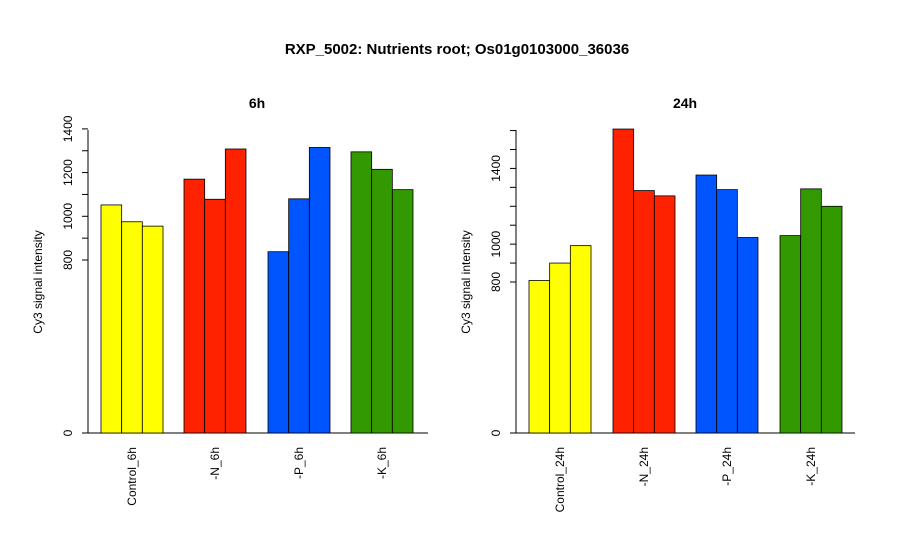 This screenshot has height=550, width=900. I want to click on category-labels-24h: Control_24h -N_24h -P_24h -K_24h, so click(685, 479).